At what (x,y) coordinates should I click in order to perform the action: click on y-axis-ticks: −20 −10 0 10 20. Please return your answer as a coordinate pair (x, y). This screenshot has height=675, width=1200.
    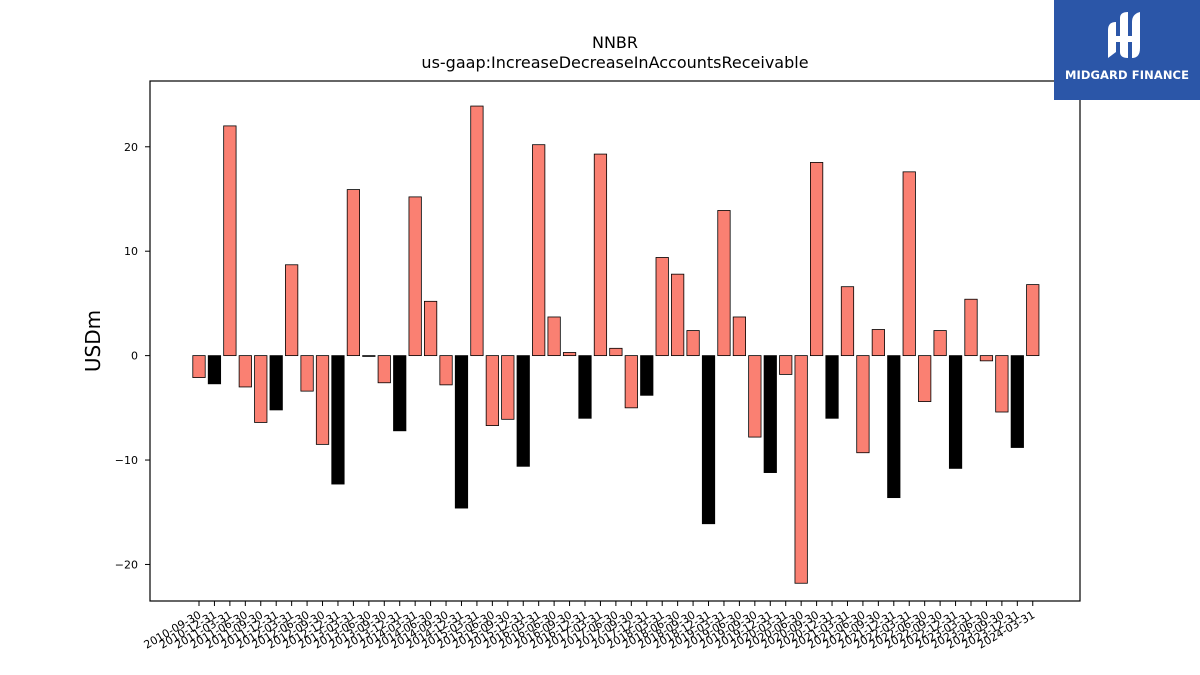
    Looking at the image, I should click on (132, 356).